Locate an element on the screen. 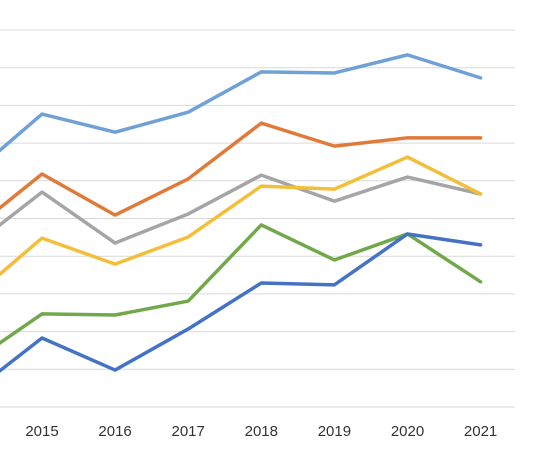 This screenshot has height=462, width=534. x-tick-label: 2021 is located at coordinates (480, 431).